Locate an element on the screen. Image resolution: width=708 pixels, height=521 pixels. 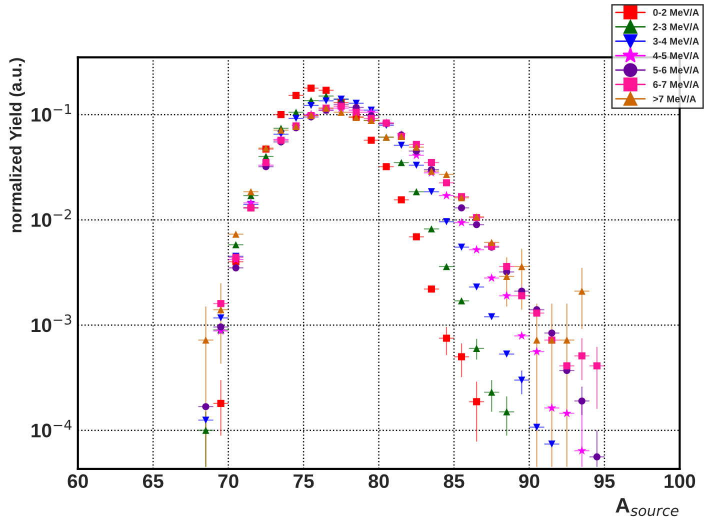
y-axis-title: normalized Yield (a.u.) is located at coordinates (17, 145).